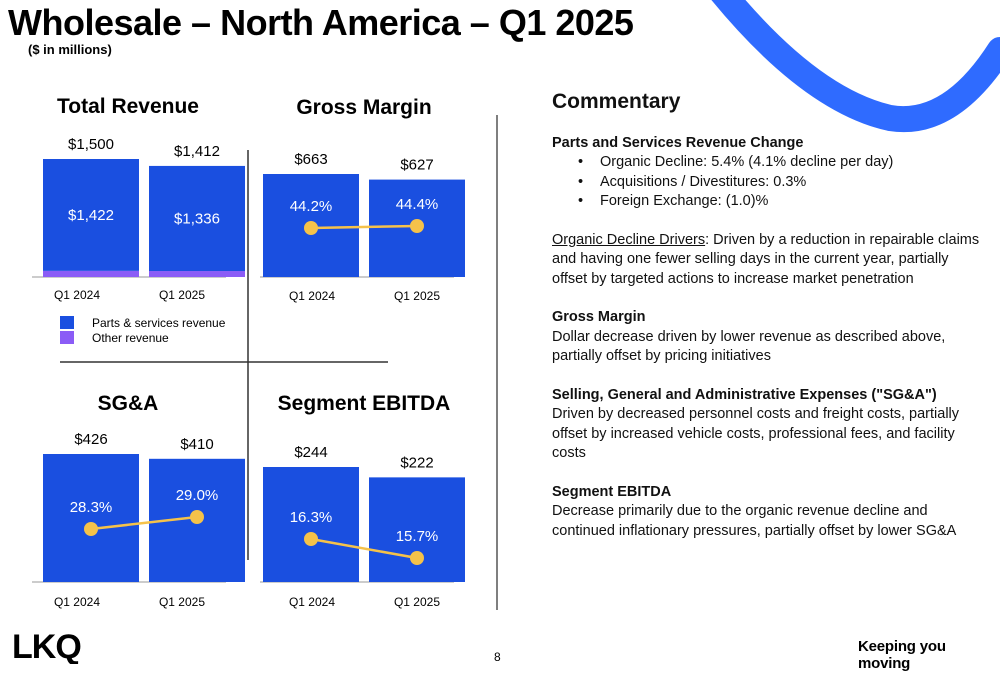  I want to click on lkq-logo: LKQ, so click(47, 646).